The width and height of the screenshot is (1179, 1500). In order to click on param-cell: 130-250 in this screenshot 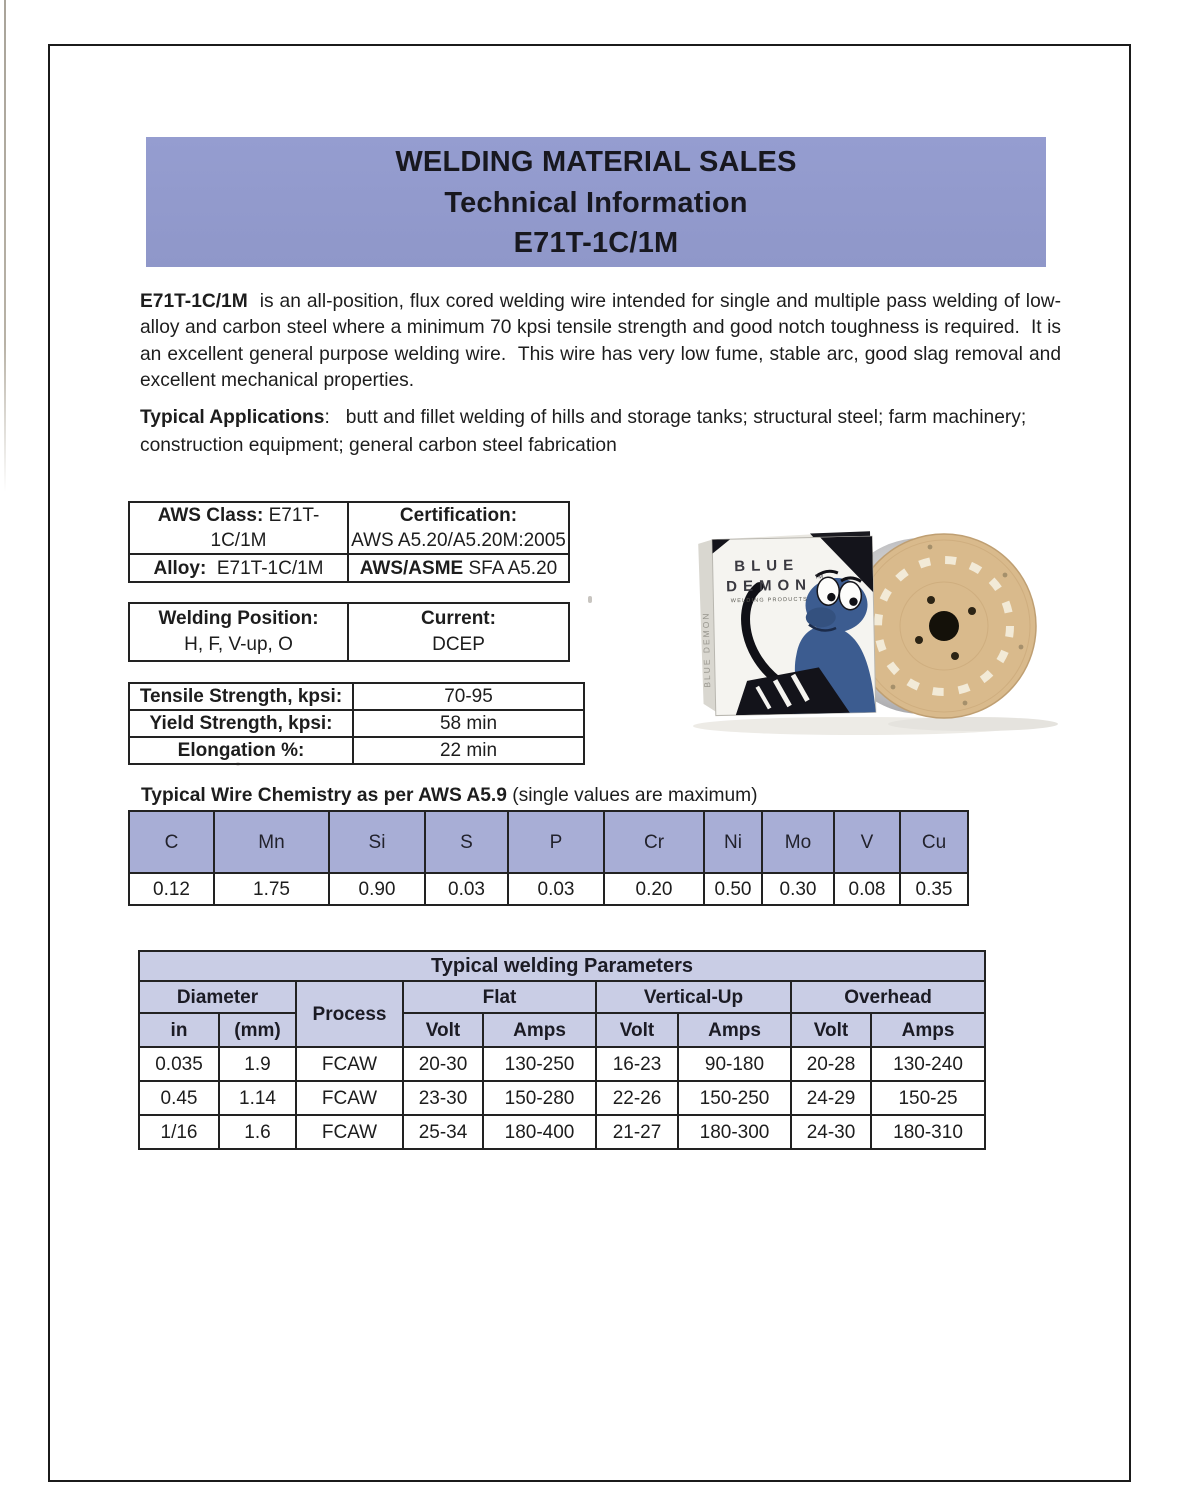, I will do `click(539, 1064)`.